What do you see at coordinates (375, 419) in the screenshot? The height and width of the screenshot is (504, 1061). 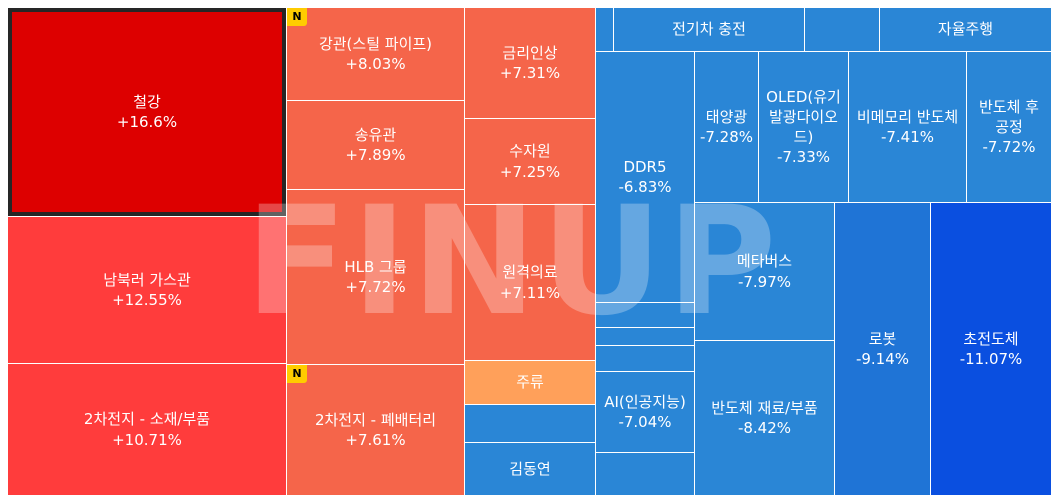 I see `cell-label: 2차전지 - 폐배터리` at bounding box center [375, 419].